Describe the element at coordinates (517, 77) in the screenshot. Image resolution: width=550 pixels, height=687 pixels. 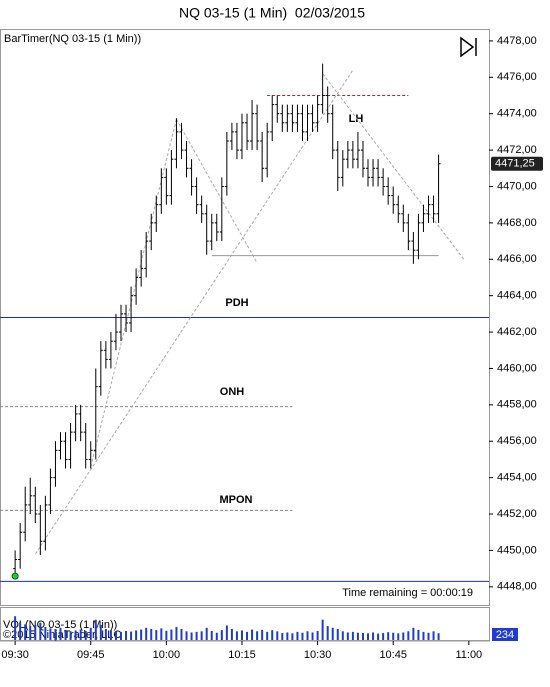
I see `y-tick-label: 4476,00` at that location.